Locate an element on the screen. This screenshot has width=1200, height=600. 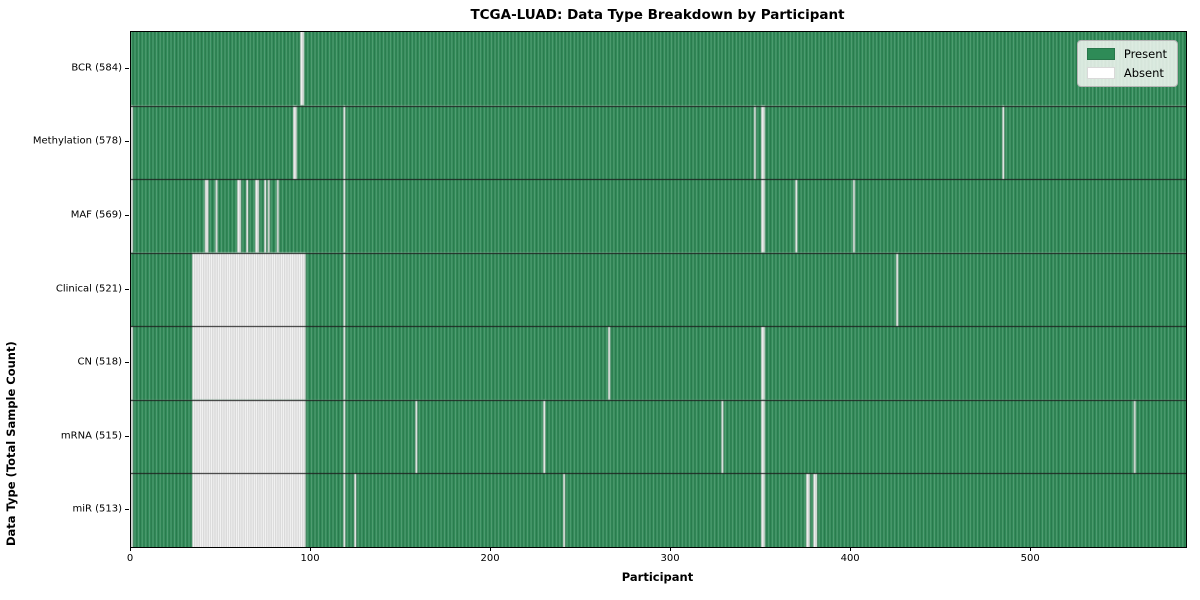
y-axis-title: Data Type (Total Sample Count) is located at coordinates (11, 443).